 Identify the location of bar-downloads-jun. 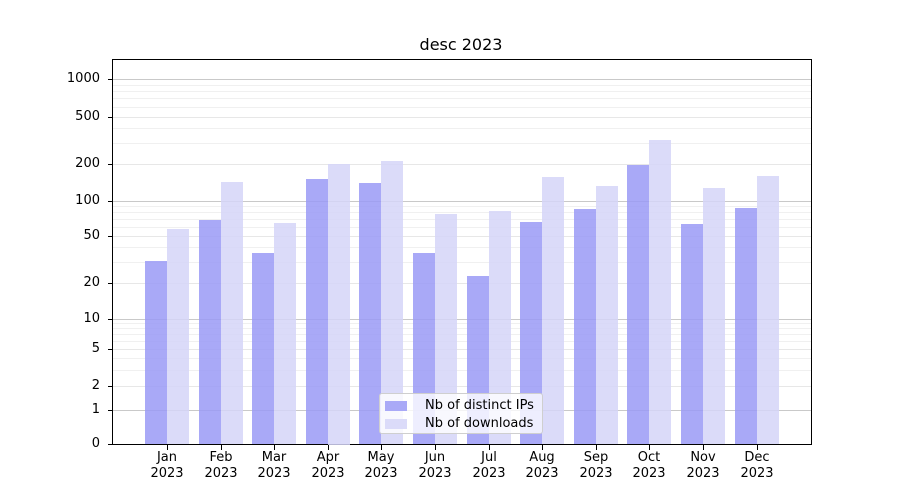
(446, 329).